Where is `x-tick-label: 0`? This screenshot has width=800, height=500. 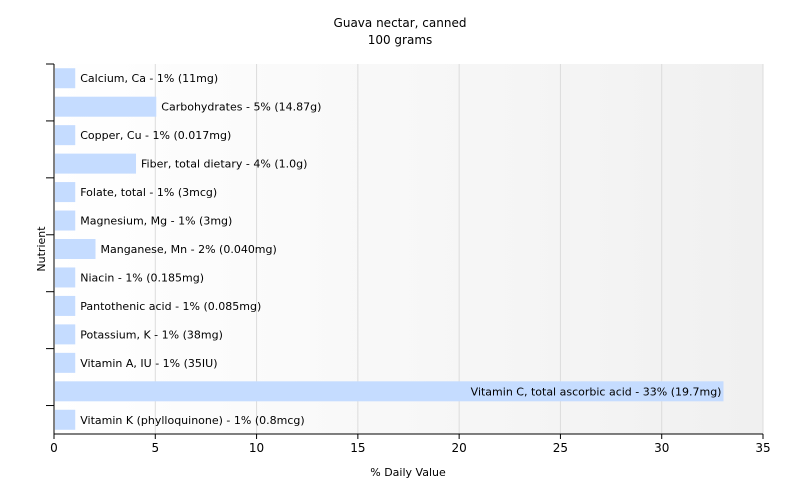 x-tick-label: 0 is located at coordinates (54, 448).